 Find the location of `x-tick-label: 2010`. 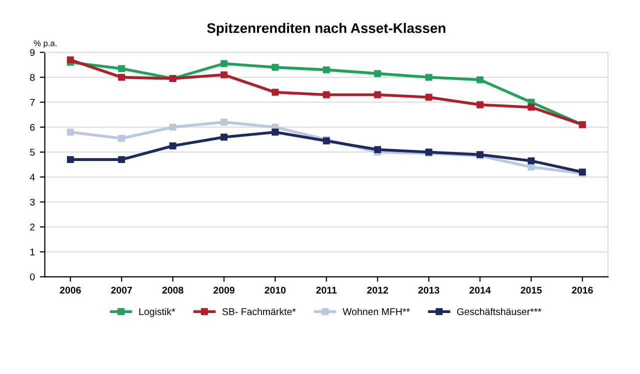

x-tick-label: 2010 is located at coordinates (275, 290).